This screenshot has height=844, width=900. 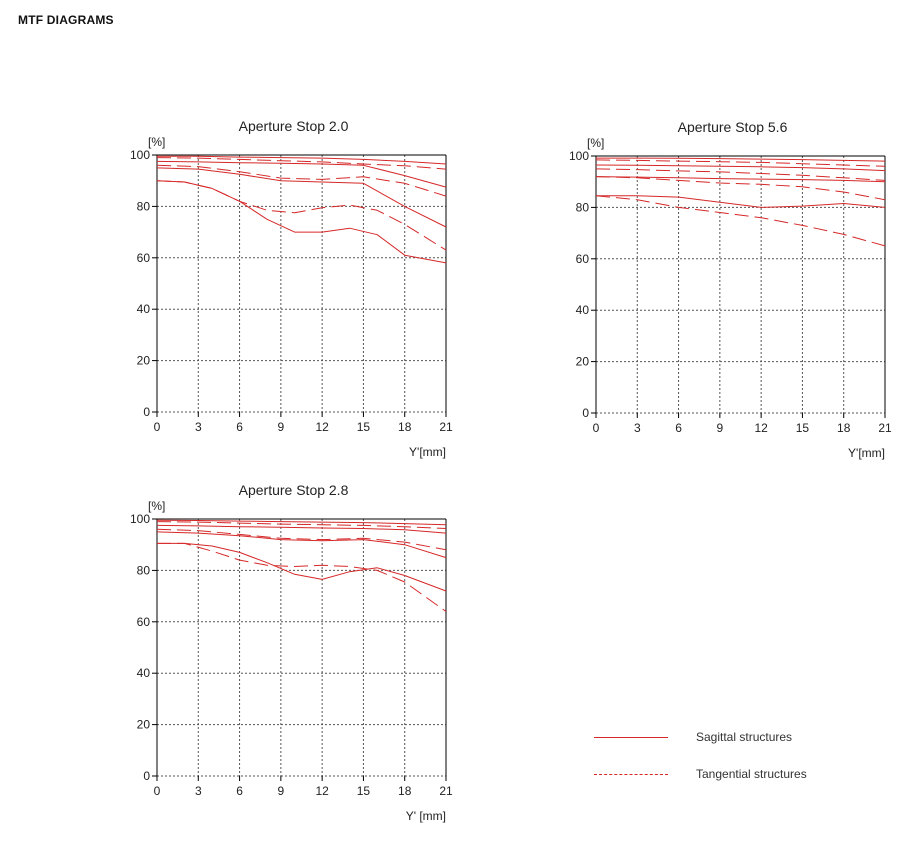 I want to click on legend-solid-line-swatch, so click(x=631, y=737).